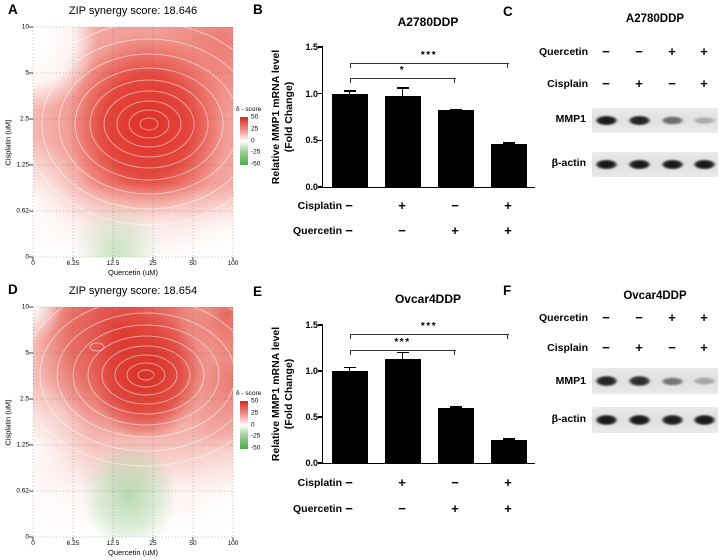  I want to click on panel-label-b: B, so click(258, 9).